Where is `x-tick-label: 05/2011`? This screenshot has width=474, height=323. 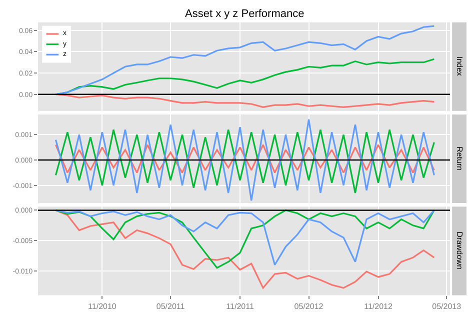
x-tick-label: 05/2011 is located at coordinates (171, 306).